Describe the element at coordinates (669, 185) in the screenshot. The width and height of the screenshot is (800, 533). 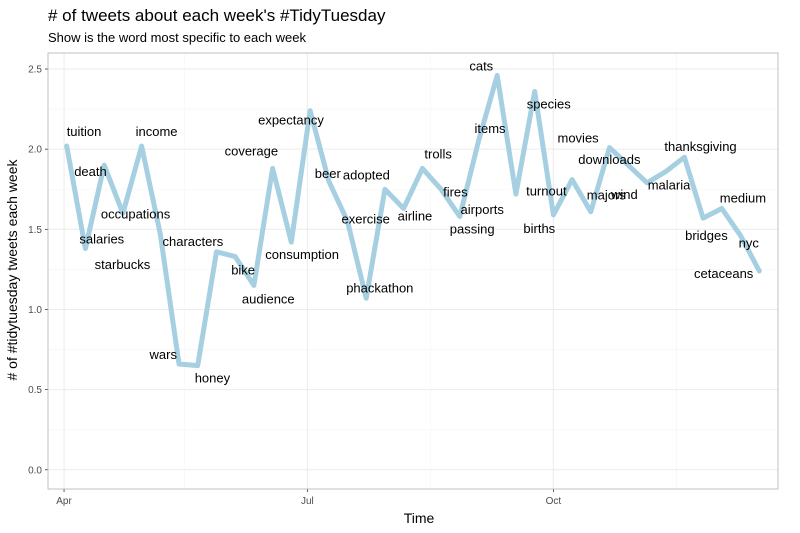
I see `point-label-malaria: malaria` at that location.